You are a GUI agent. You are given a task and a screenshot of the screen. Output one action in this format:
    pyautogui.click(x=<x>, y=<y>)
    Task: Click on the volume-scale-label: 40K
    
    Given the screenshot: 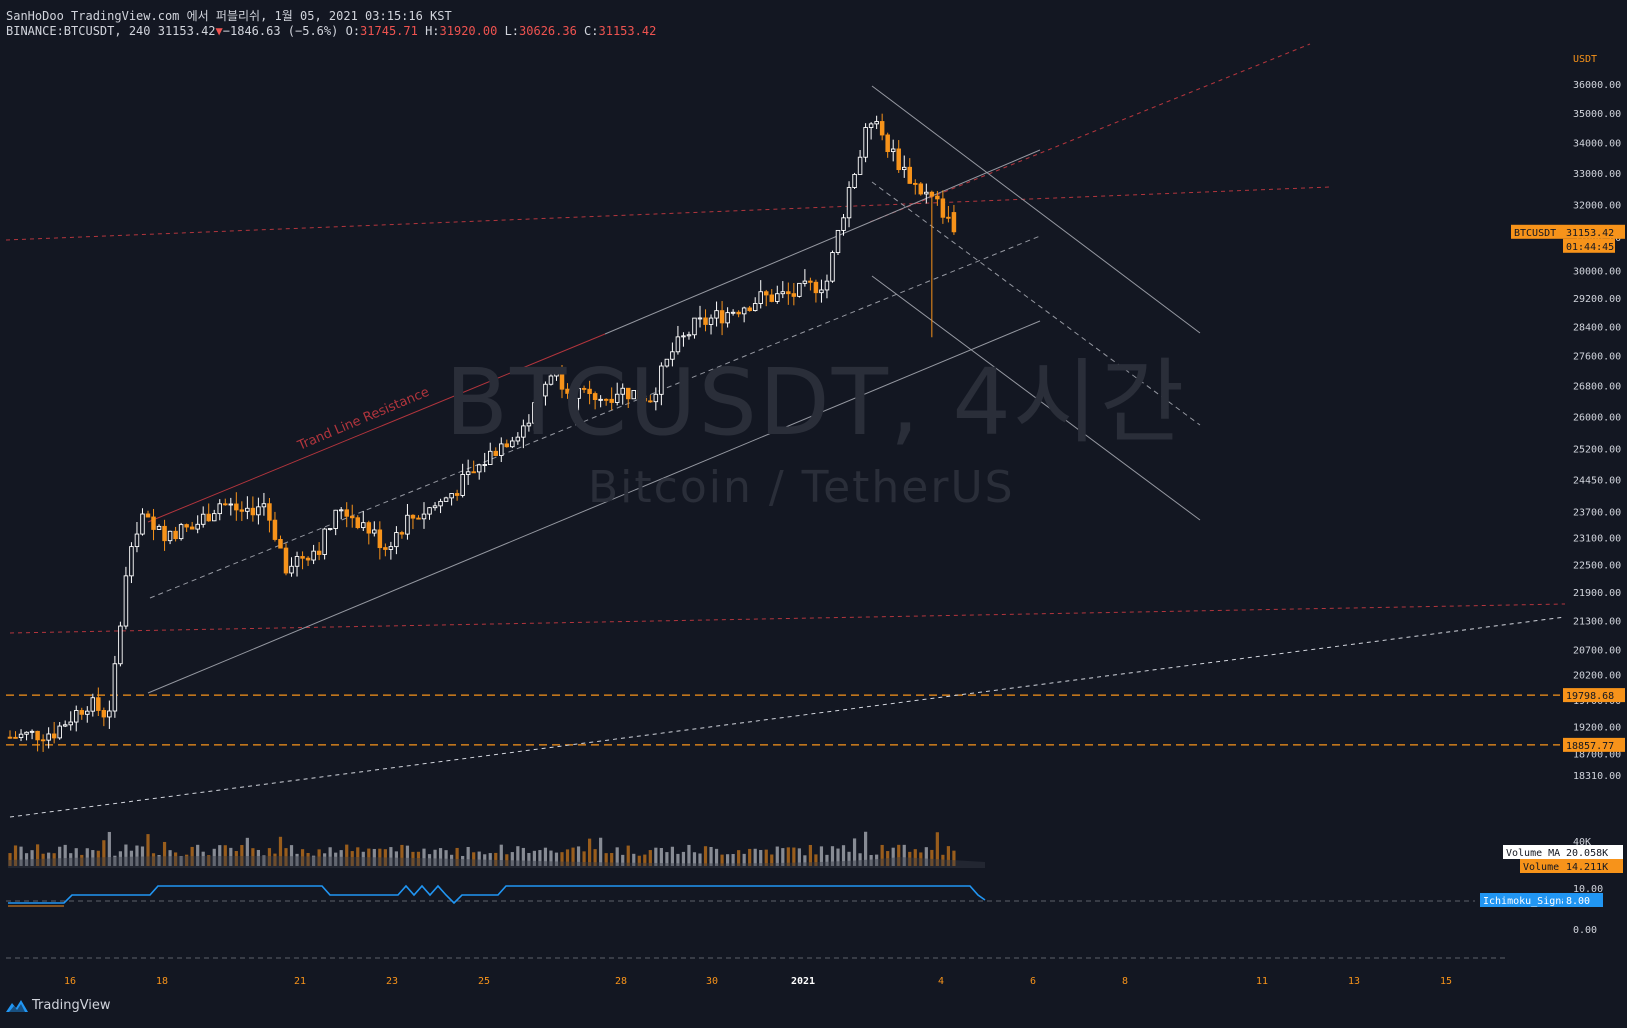 What is the action you would take?
    pyautogui.click(x=1582, y=842)
    